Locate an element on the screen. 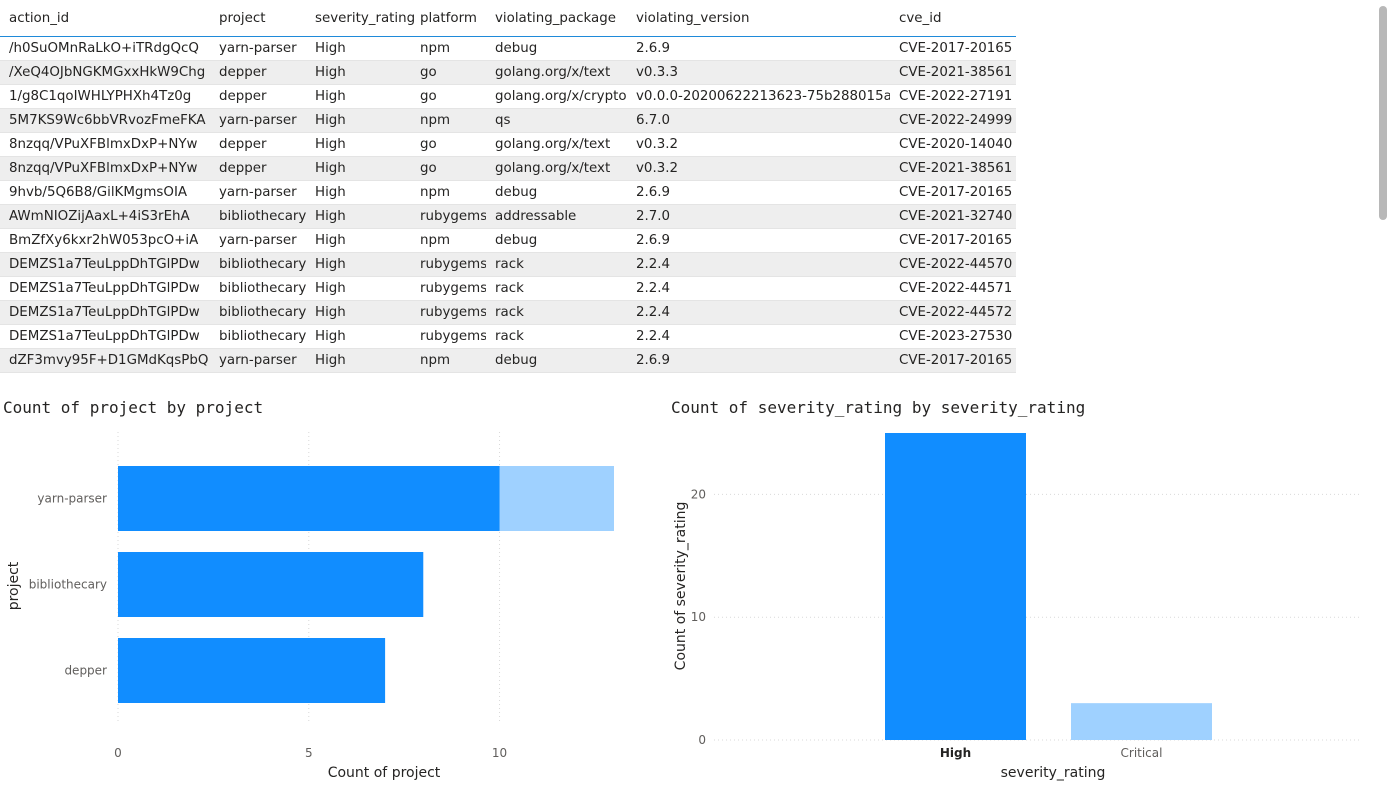 This screenshot has width=1398, height=798. bar-bibliothecary is located at coordinates (271, 584).